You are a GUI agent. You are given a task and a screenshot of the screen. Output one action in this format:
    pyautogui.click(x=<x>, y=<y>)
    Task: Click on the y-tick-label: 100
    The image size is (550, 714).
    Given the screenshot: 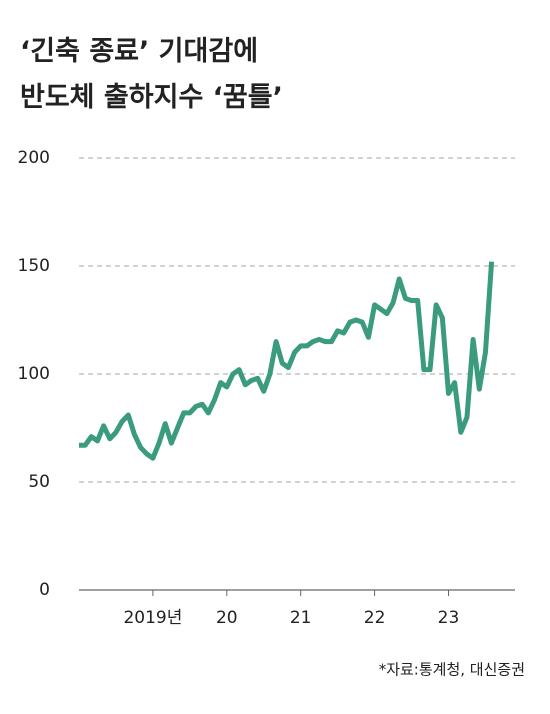 What is the action you would take?
    pyautogui.click(x=34, y=374)
    